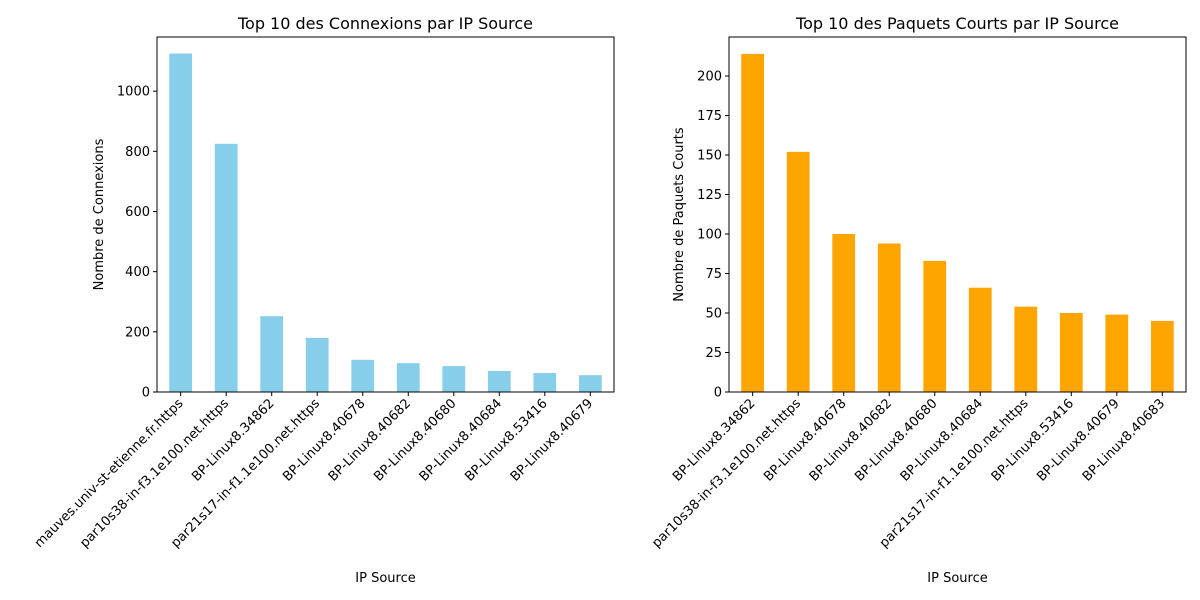 Image resolution: width=1200 pixels, height=600 pixels. What do you see at coordinates (385, 23) in the screenshot?
I see `chart-title: Top 10 des Connexions par IP Source` at bounding box center [385, 23].